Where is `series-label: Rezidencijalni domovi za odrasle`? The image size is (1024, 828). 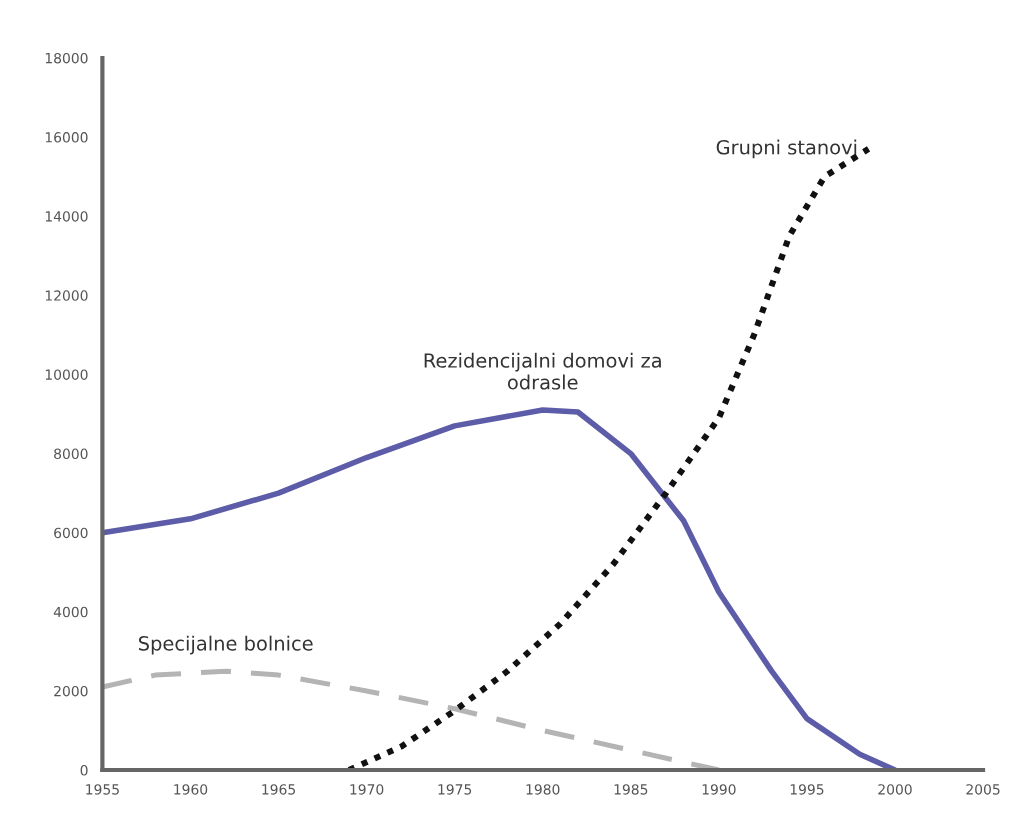 series-label: Rezidencijalni domovi za odrasle is located at coordinates (542, 371).